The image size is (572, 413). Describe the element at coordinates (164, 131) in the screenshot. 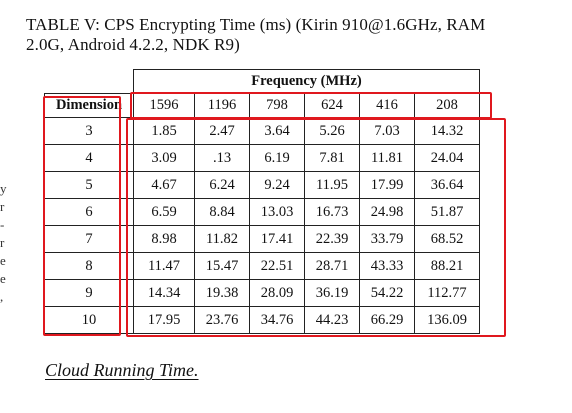

I see `time-value-cell: 1.85` at that location.